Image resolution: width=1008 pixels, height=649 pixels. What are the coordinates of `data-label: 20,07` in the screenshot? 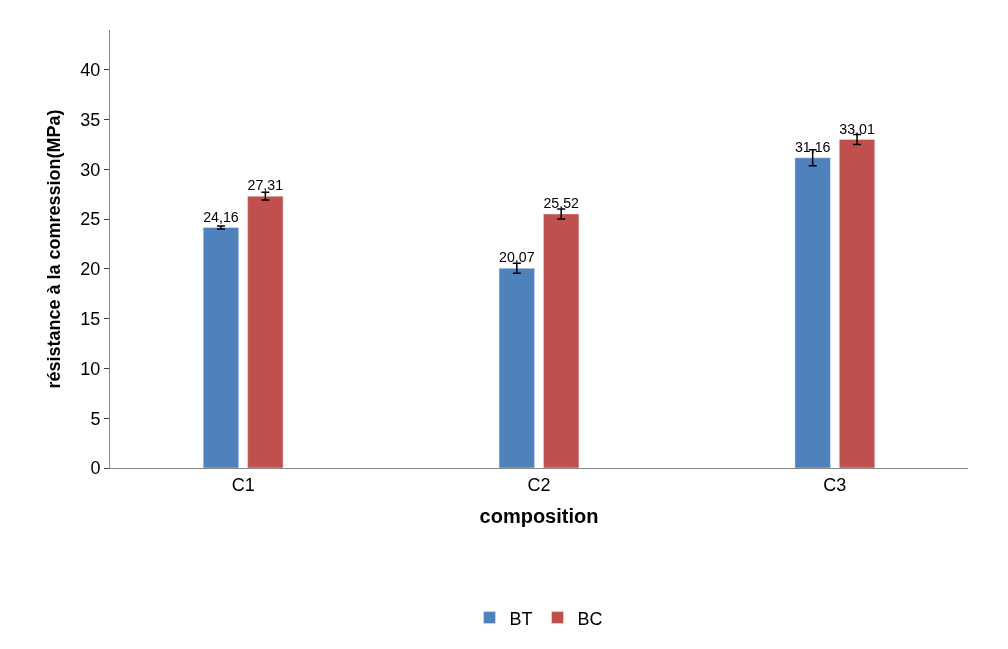 It's located at (517, 257).